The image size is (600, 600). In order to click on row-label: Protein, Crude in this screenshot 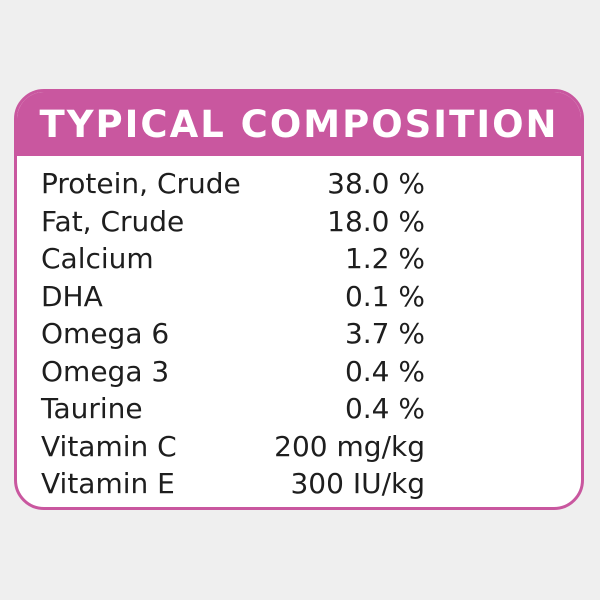, I will do `click(141, 183)`.